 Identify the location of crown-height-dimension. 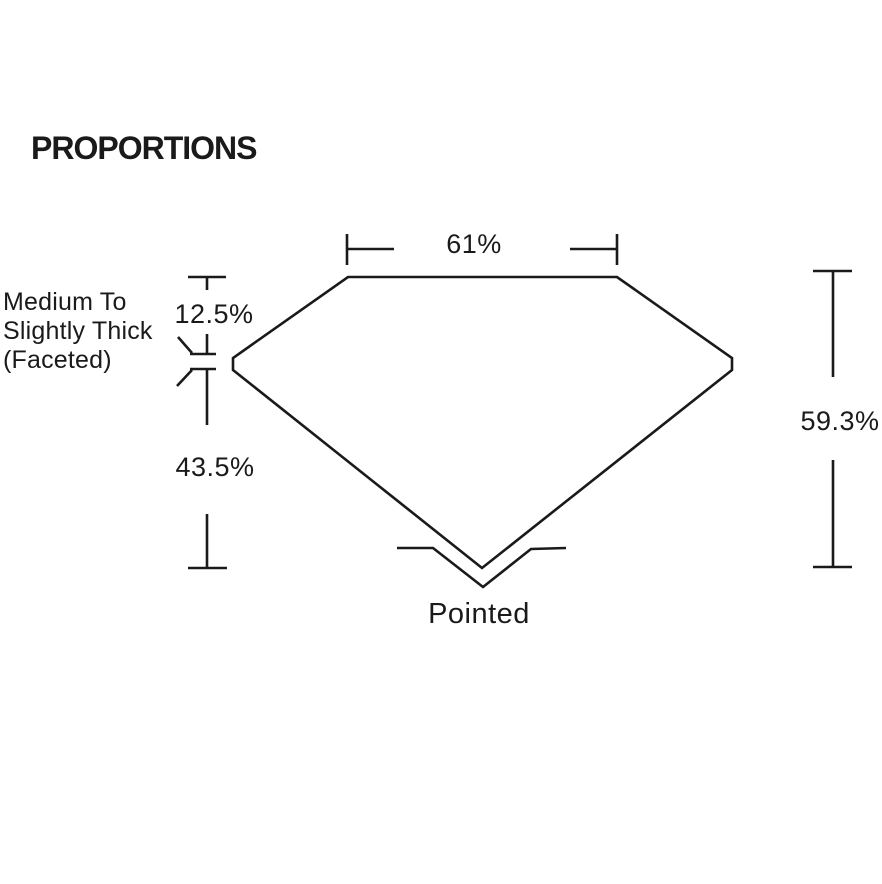
(207, 314).